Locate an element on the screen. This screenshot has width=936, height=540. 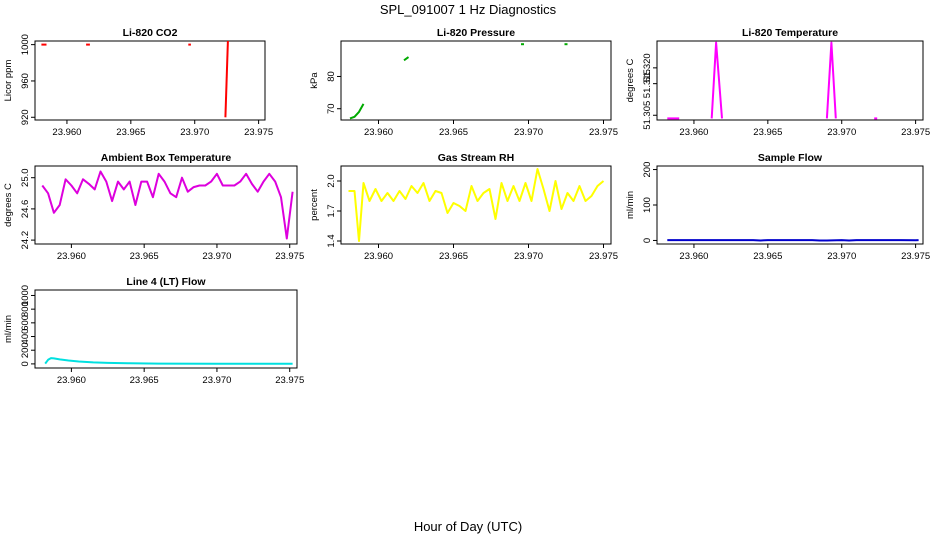
panel-title: Gas Stream RH is located at coordinates (476, 158).